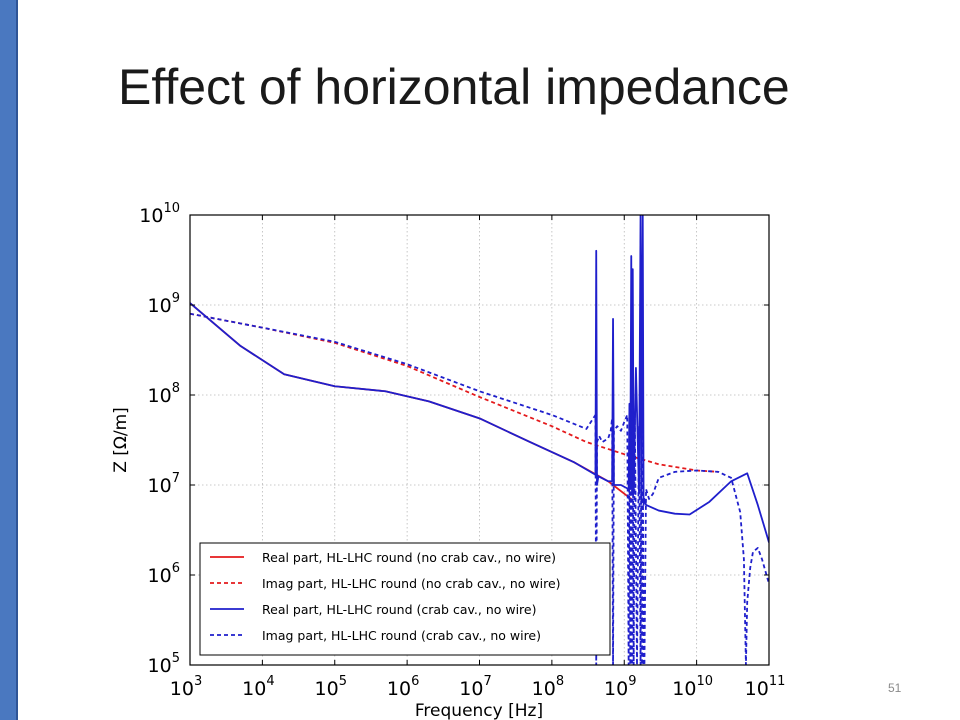  I want to click on y-tick-label: 10⁷, so click(164, 484).